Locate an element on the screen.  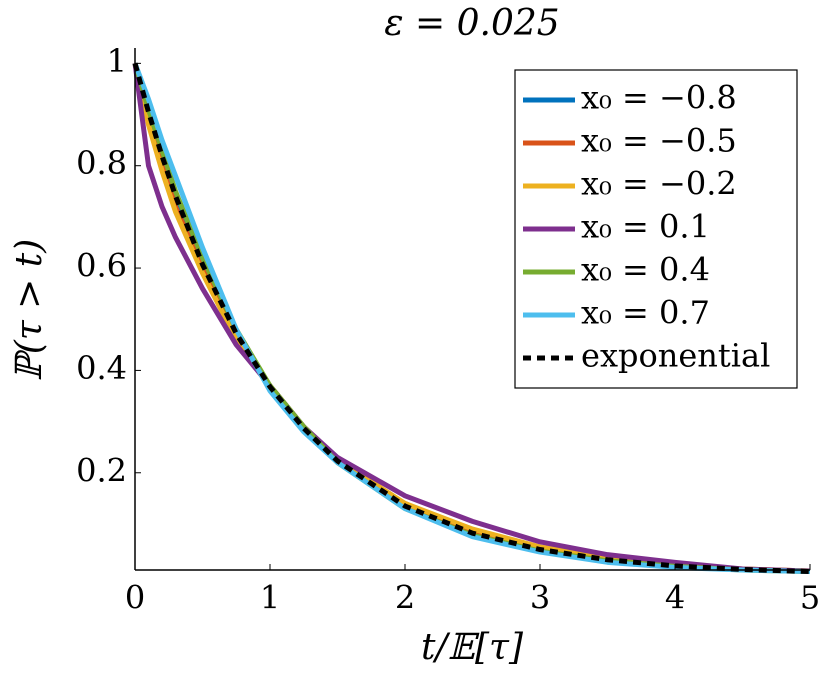
x-tick-label: 5 is located at coordinates (810, 598).